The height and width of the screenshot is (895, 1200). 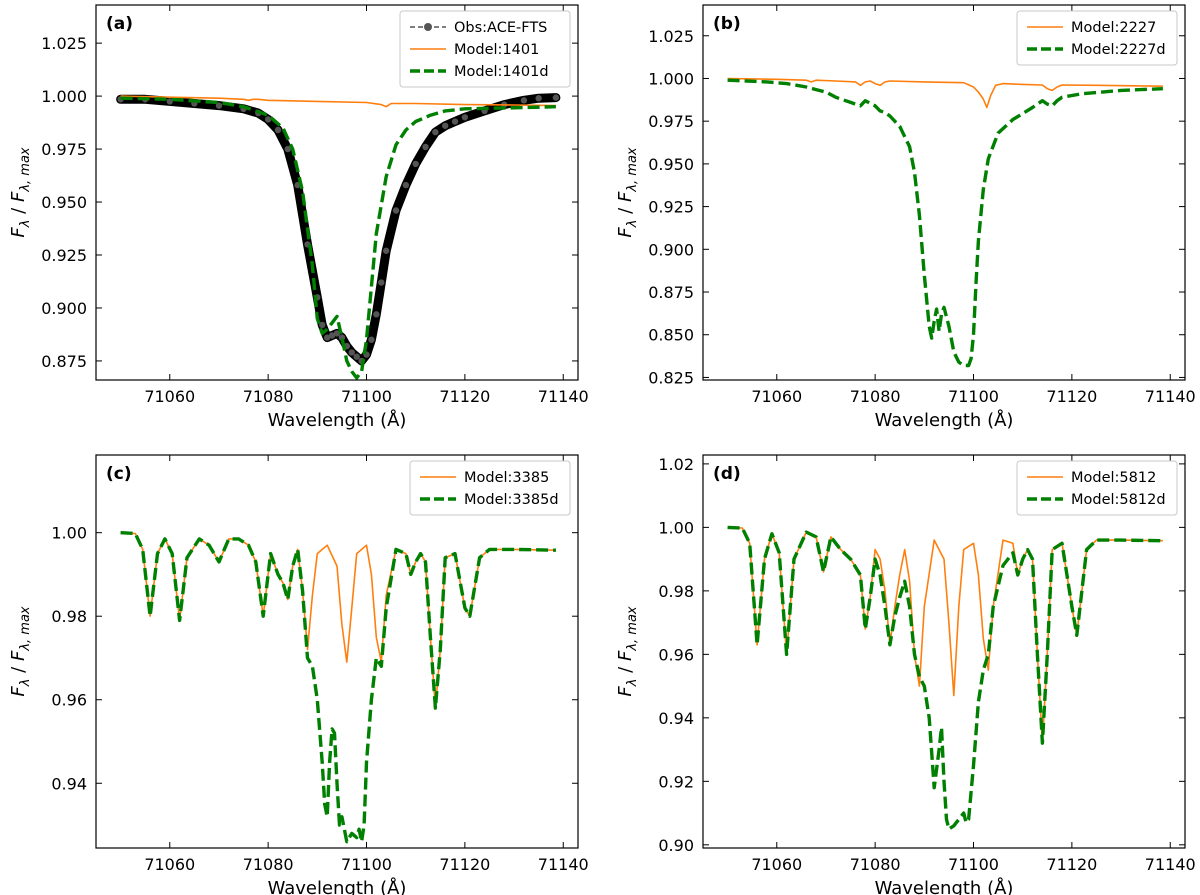 I want to click on legend-entry-label: Model:2227, so click(x=1113, y=28).